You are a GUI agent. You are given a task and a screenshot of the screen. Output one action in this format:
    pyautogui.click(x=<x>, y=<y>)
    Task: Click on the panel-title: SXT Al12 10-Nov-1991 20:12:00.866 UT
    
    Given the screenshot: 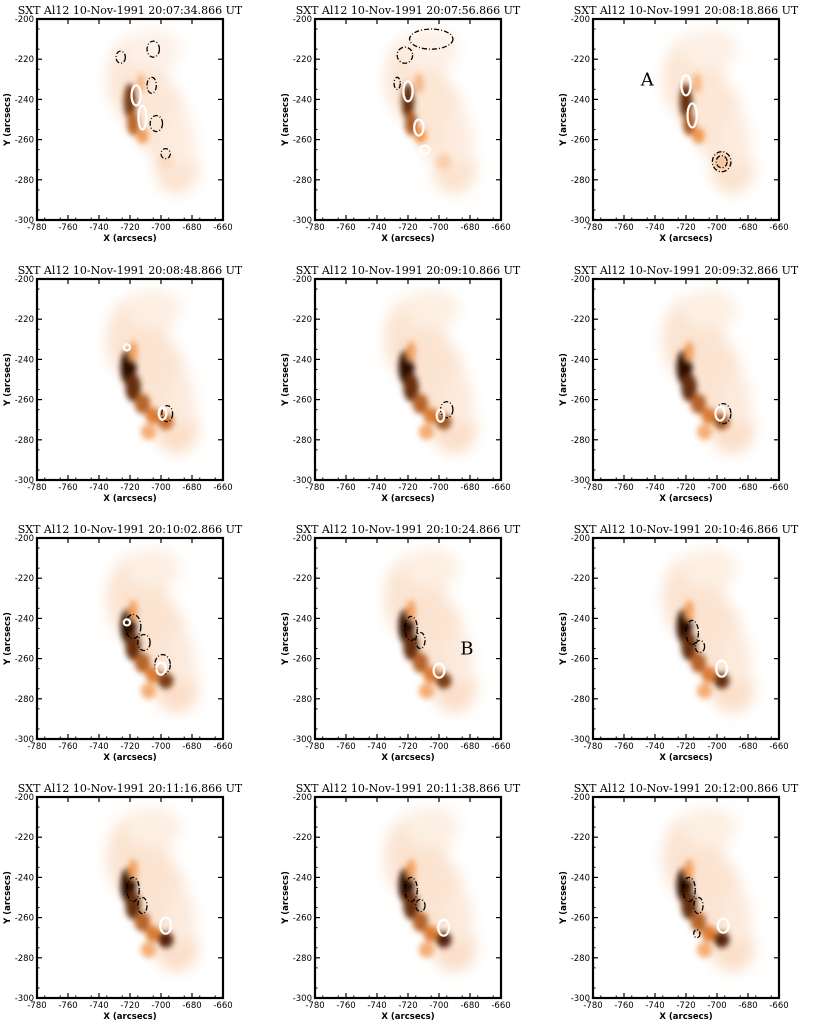 What is the action you would take?
    pyautogui.click(x=686, y=788)
    